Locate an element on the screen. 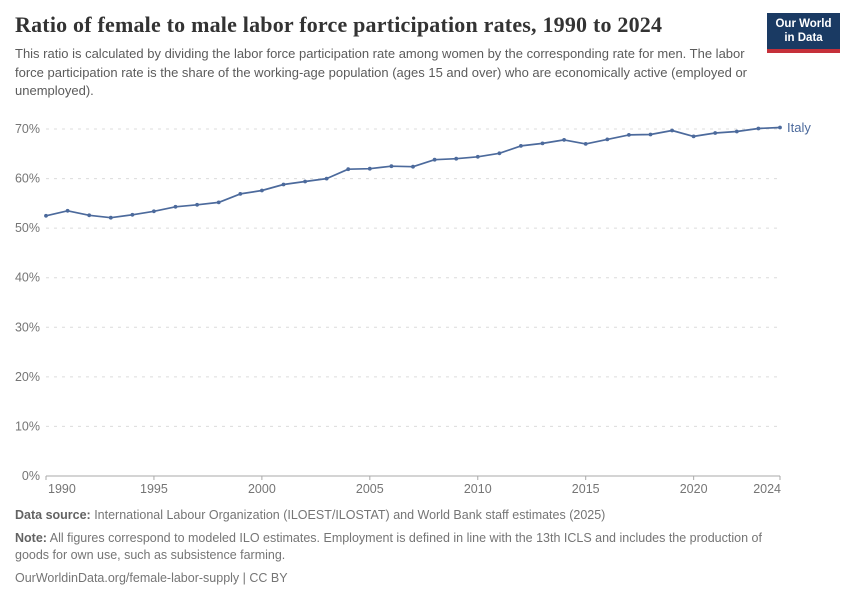 This screenshot has width=850, height=600. note-label: Note: is located at coordinates (31, 538).